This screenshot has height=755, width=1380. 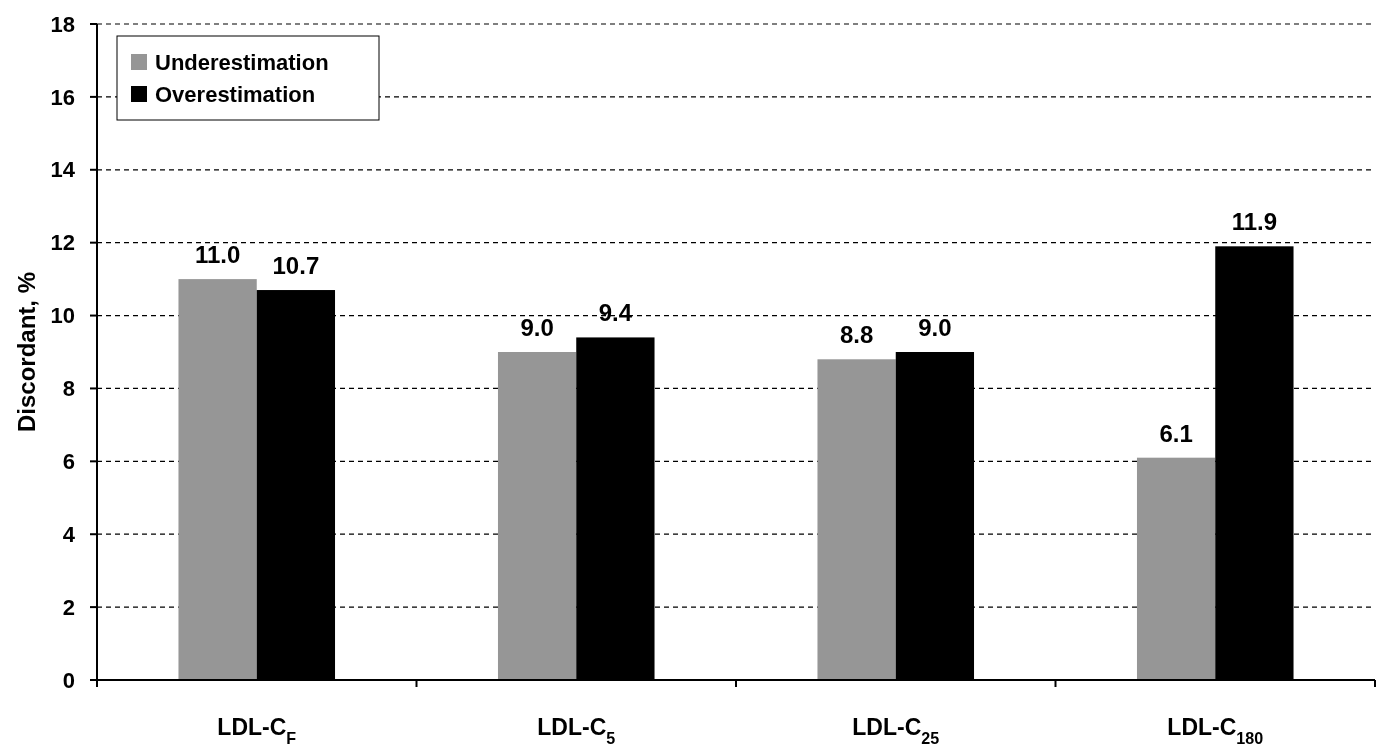 I want to click on y-tick-label: 4, so click(x=69, y=534).